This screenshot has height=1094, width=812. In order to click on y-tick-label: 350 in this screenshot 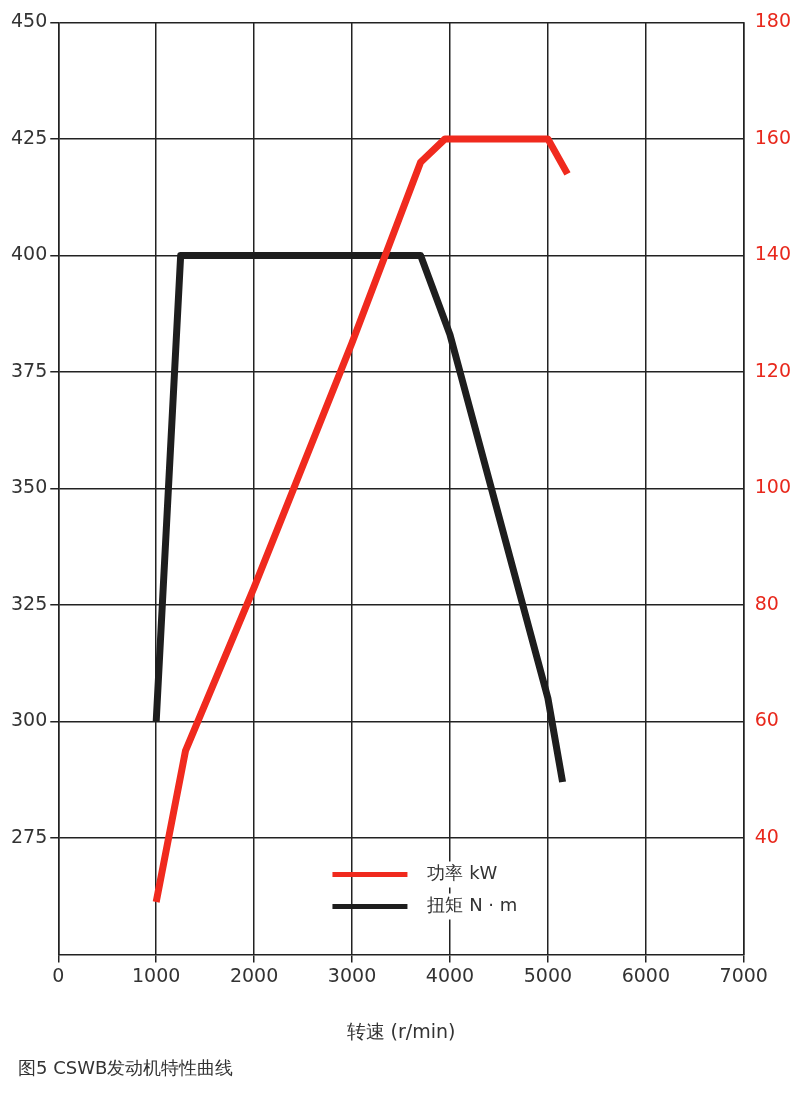, I will do `click(29, 486)`.